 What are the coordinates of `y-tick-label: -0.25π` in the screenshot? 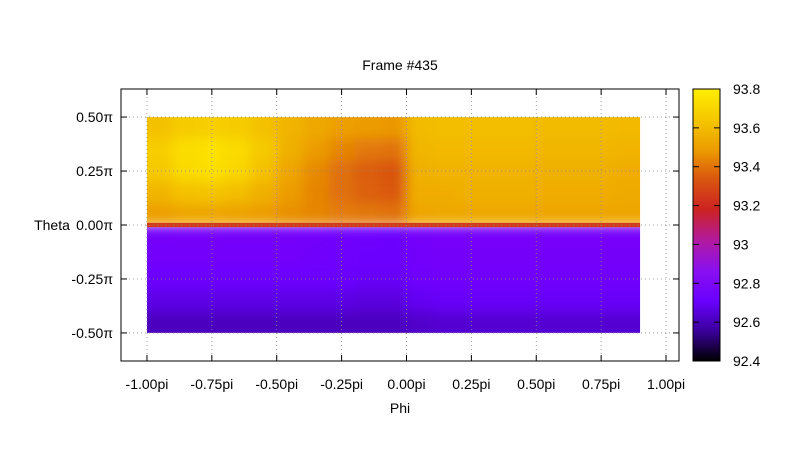 It's located at (92, 279).